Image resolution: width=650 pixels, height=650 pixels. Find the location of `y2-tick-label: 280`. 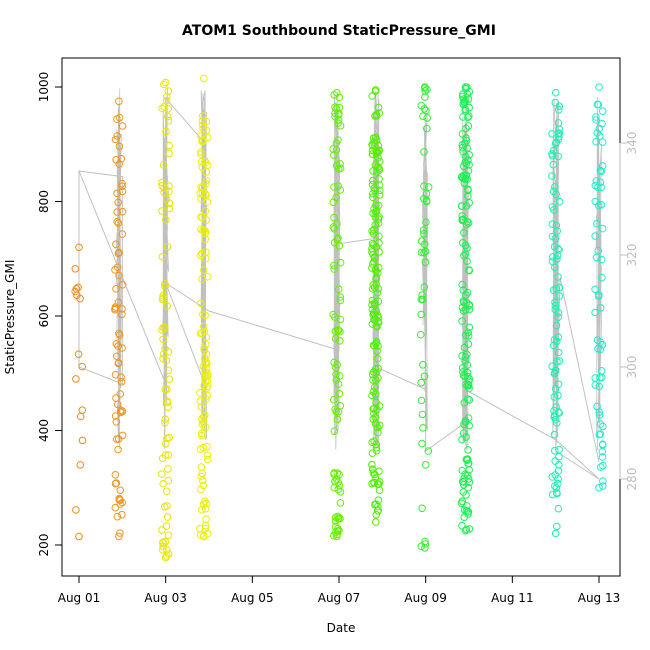

y2-tick-label: 280 is located at coordinates (632, 479).